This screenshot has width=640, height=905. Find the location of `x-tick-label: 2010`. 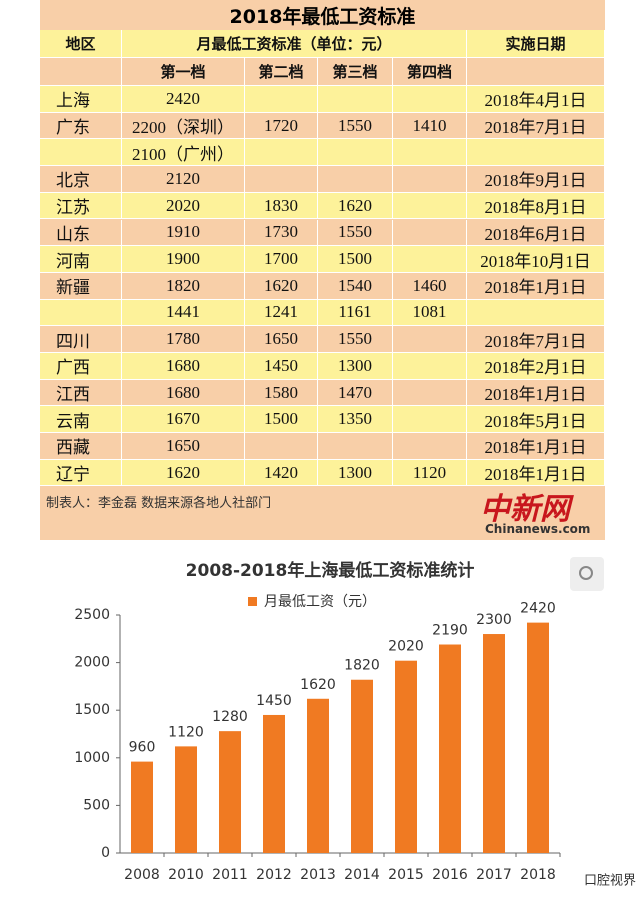

x-tick-label: 2010 is located at coordinates (186, 875).